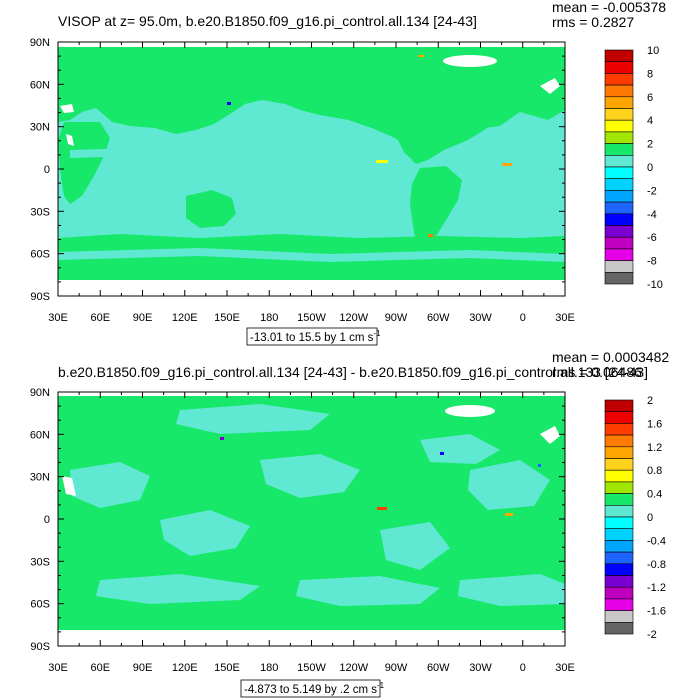 Image resolution: width=700 pixels, height=700 pixels. What do you see at coordinates (143, 318) in the screenshot?
I see `x-tick-label: 90E` at bounding box center [143, 318].